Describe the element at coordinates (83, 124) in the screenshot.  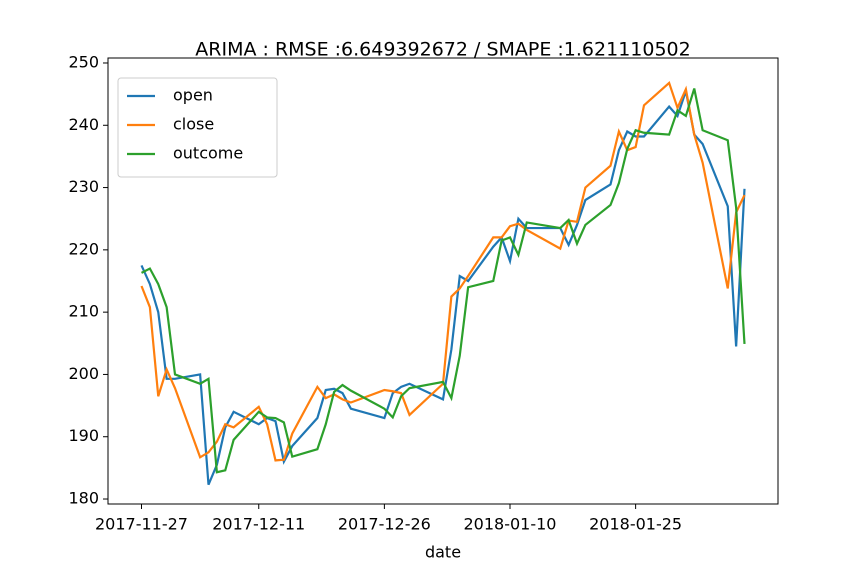
I see `y-tick-label: 240` at that location.